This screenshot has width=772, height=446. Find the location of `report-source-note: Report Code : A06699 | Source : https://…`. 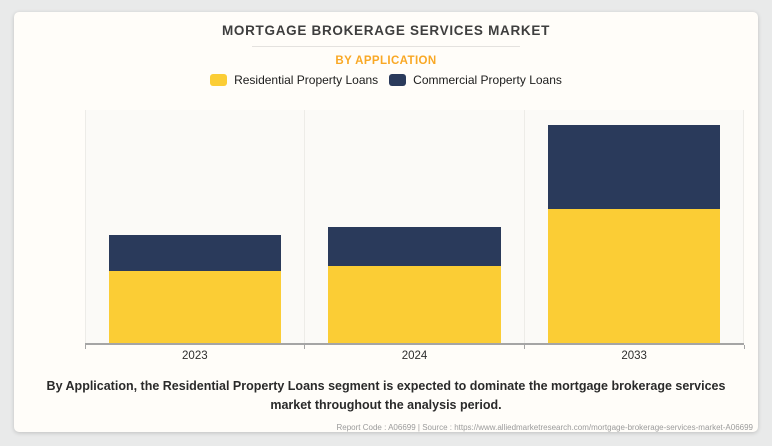

report-source-note: Report Code : A06699 | Source : https://… is located at coordinates (545, 427).